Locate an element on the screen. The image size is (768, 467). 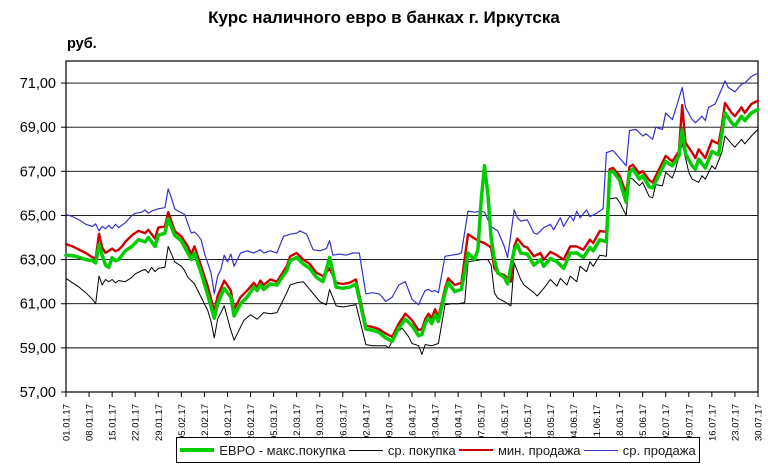
y-tick-label: 71,00 is located at coordinates (38, 84).